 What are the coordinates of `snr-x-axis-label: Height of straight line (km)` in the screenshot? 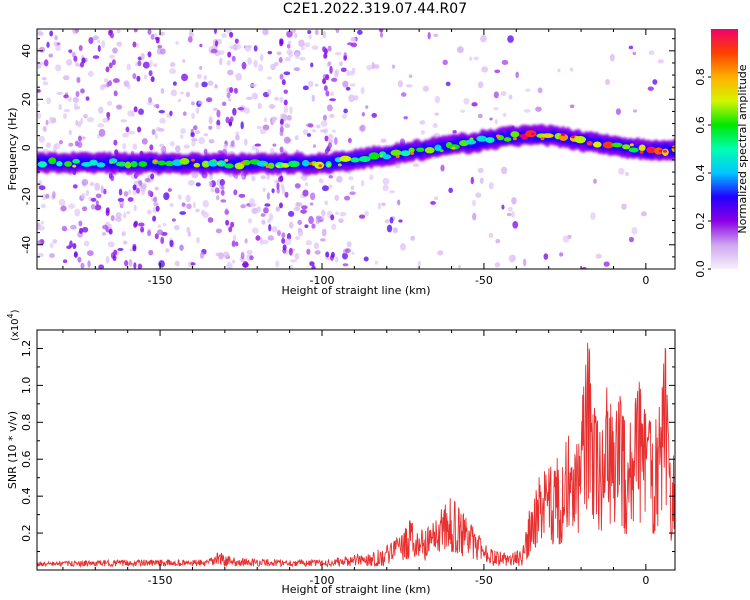 It's located at (355, 589).